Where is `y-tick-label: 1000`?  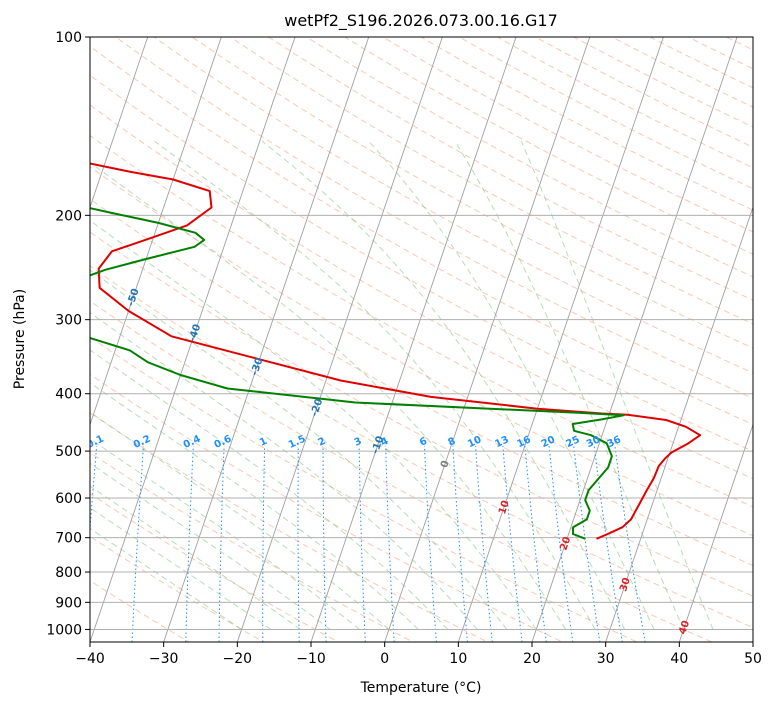 y-tick-label: 1000 is located at coordinates (64, 630).